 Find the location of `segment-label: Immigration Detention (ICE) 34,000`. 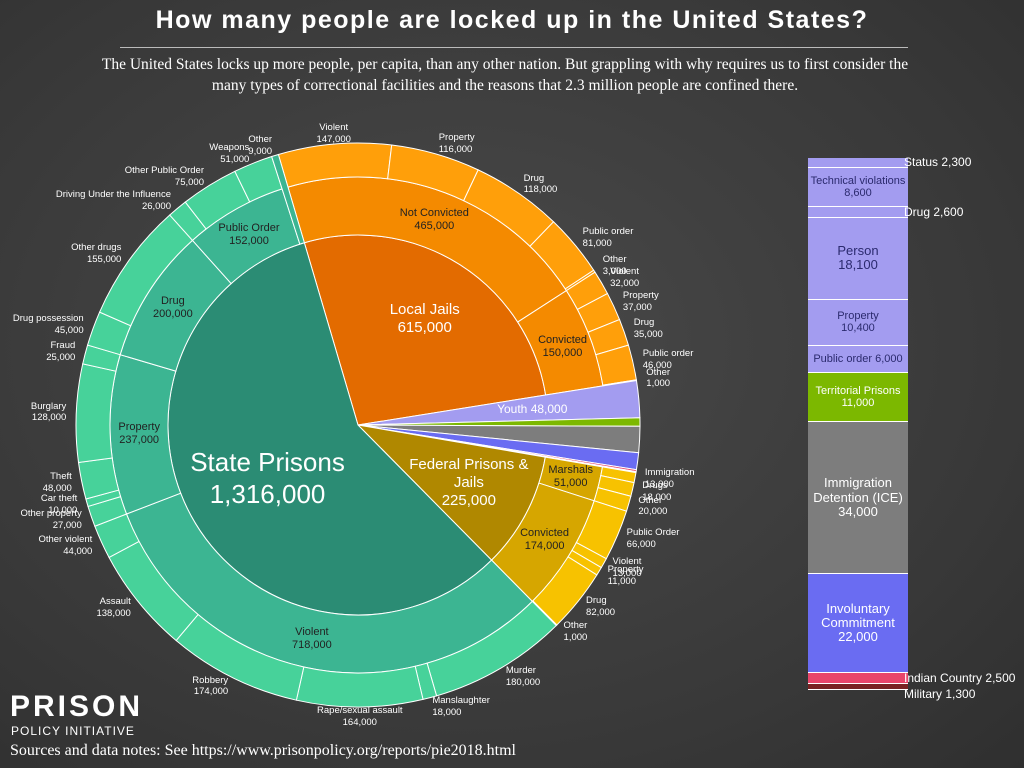

segment-label: Immigration Detention (ICE) 34,000 is located at coordinates (858, 497).